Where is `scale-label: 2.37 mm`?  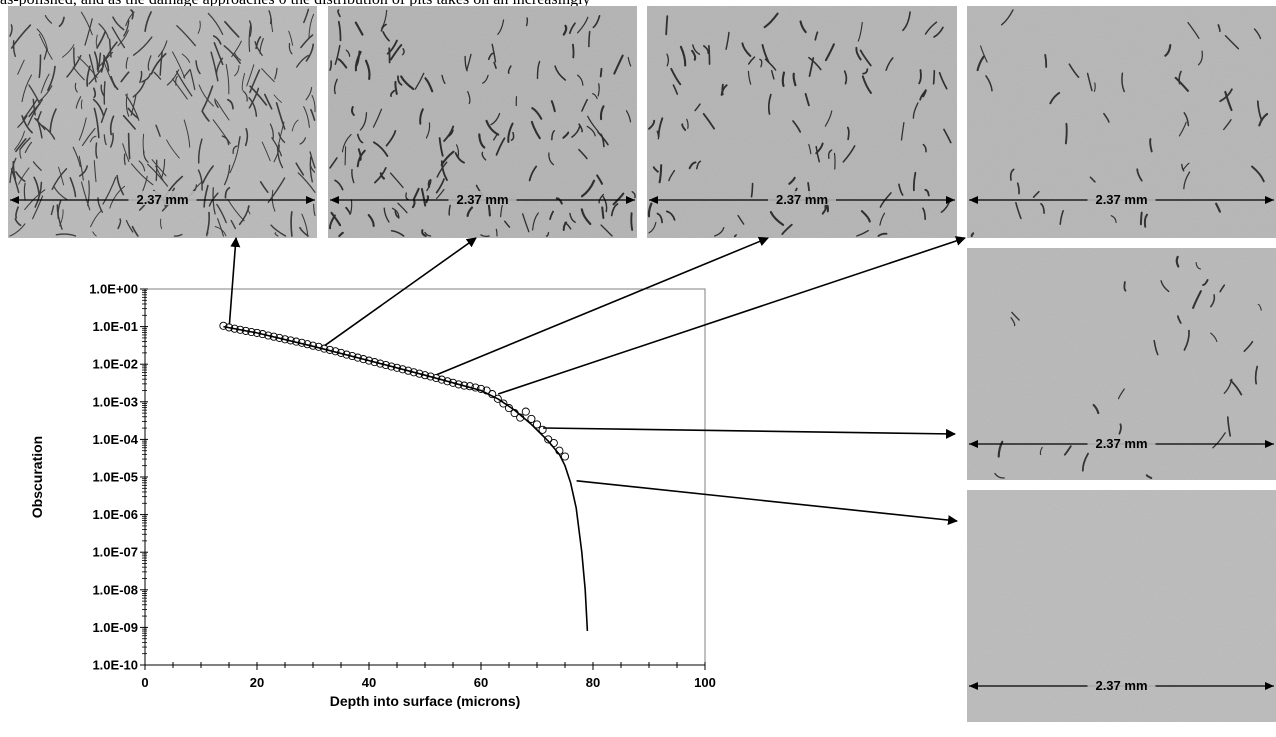 scale-label: 2.37 mm is located at coordinates (162, 199).